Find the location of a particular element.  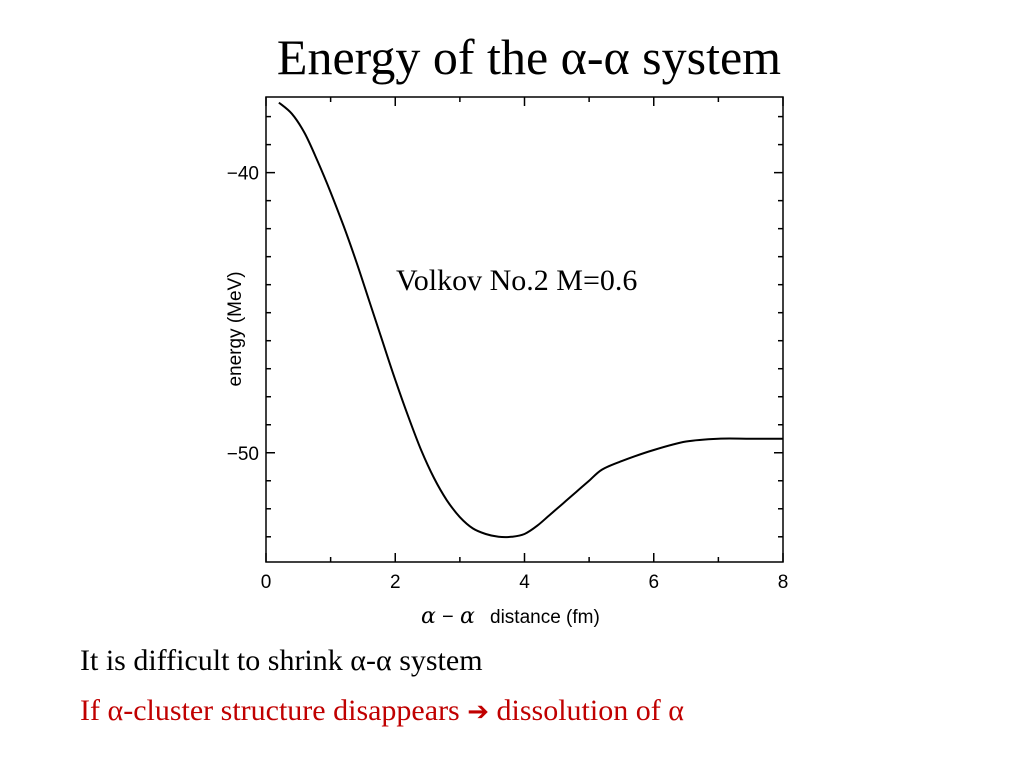

caption-line-2-start: If α-cluster structure disappears is located at coordinates (270, 710).